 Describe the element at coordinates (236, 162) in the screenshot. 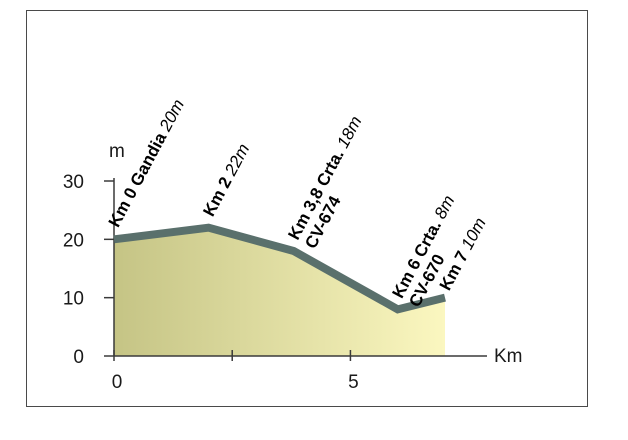

I see `point-altitude: 22m` at that location.